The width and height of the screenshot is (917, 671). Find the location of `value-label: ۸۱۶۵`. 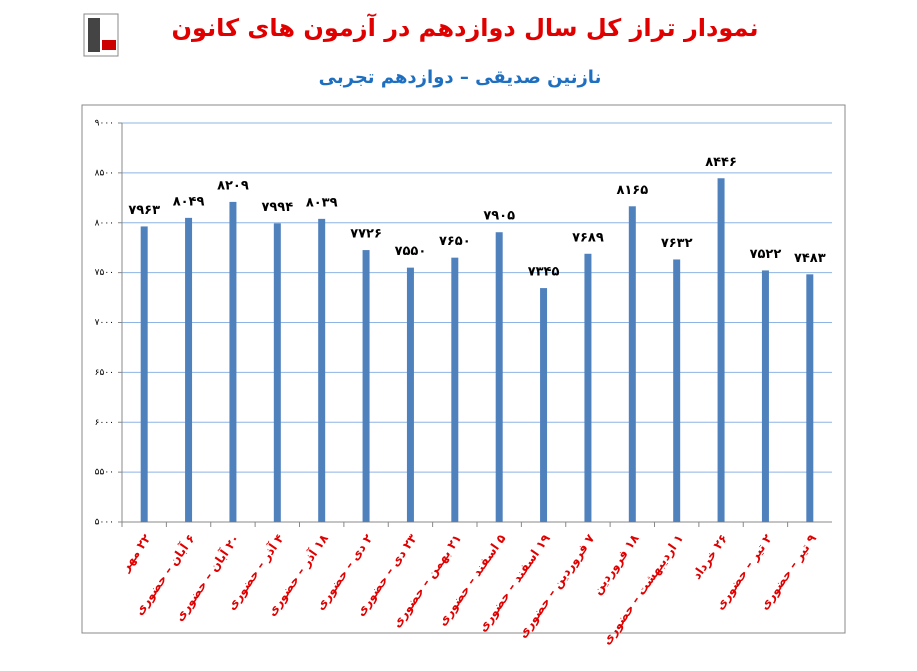

value-label: ۸۱۶۵ is located at coordinates (632, 190).